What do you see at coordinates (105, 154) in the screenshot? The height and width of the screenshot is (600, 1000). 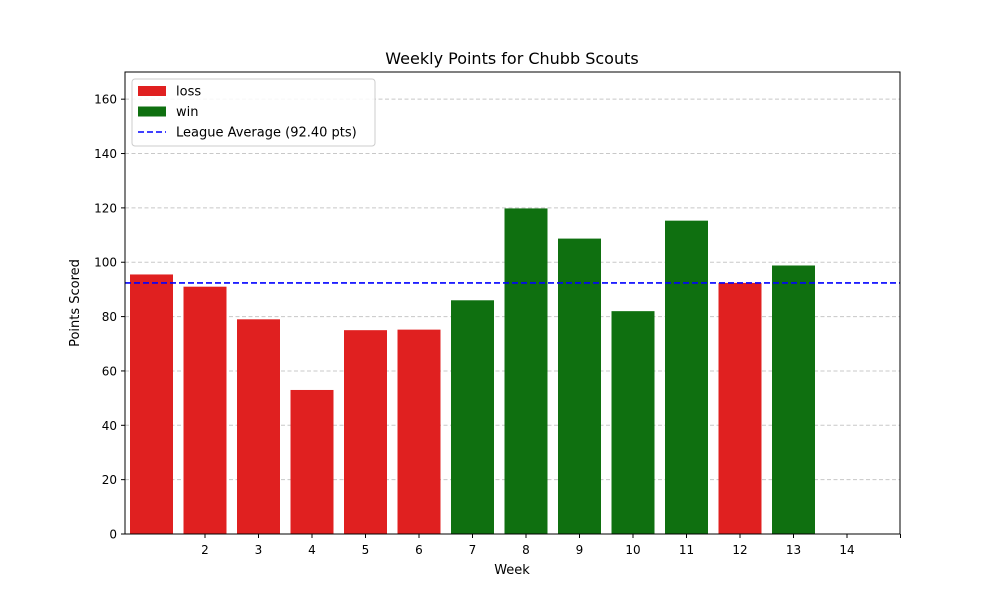 I see `y-tick-label: 140` at bounding box center [105, 154].